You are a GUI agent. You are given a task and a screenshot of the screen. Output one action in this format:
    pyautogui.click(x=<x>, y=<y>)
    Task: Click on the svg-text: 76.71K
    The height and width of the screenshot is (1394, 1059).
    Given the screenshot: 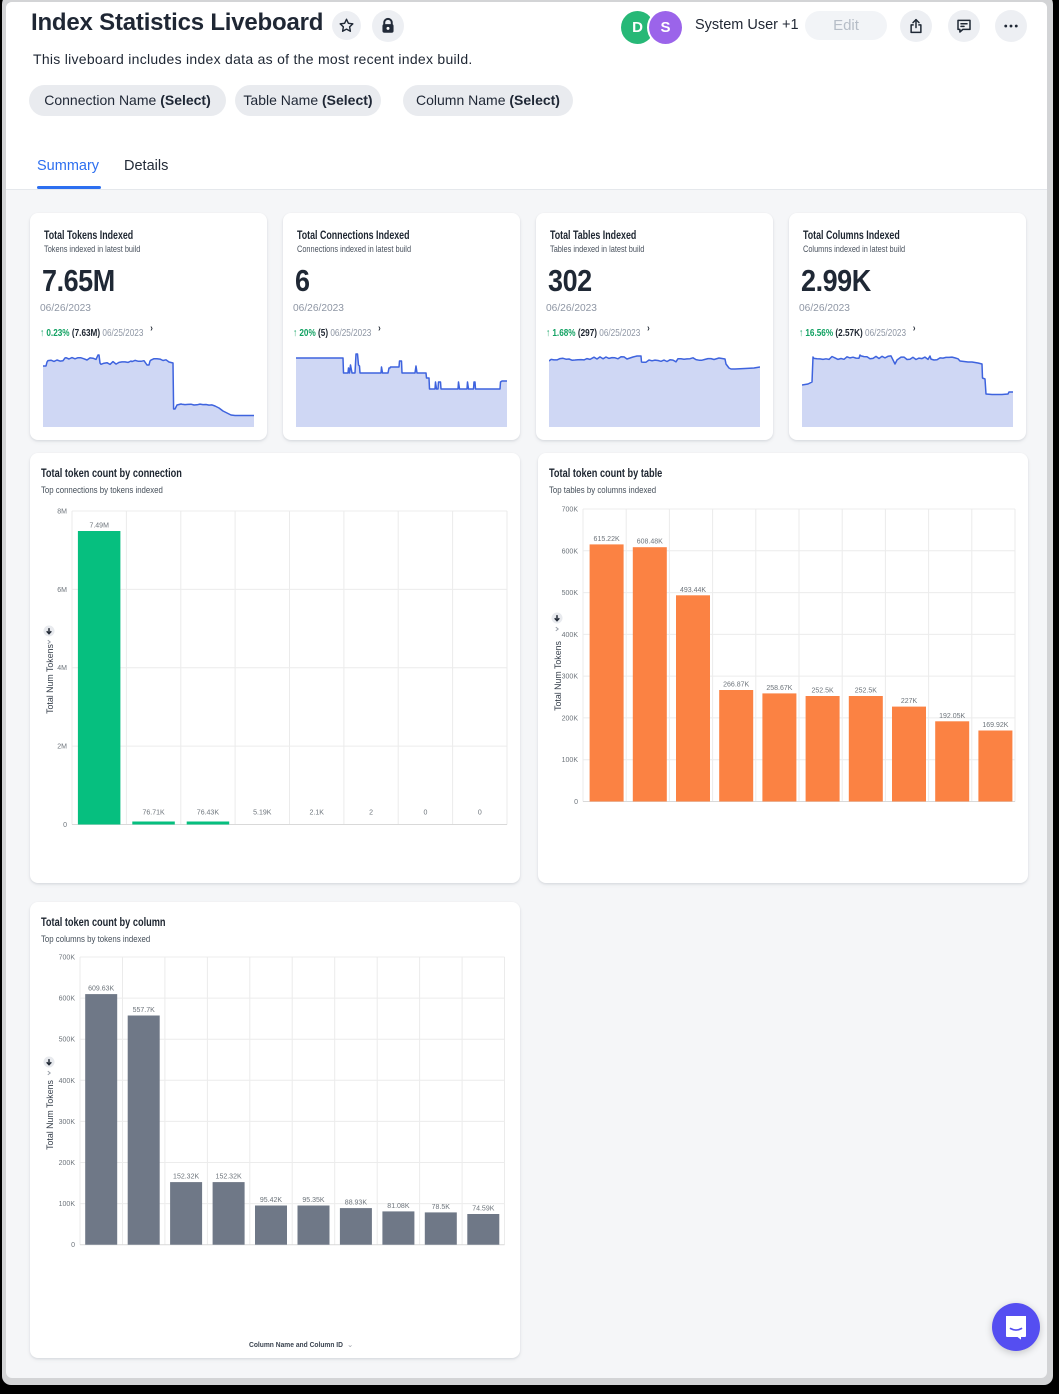 What is the action you would take?
    pyautogui.click(x=154, y=813)
    